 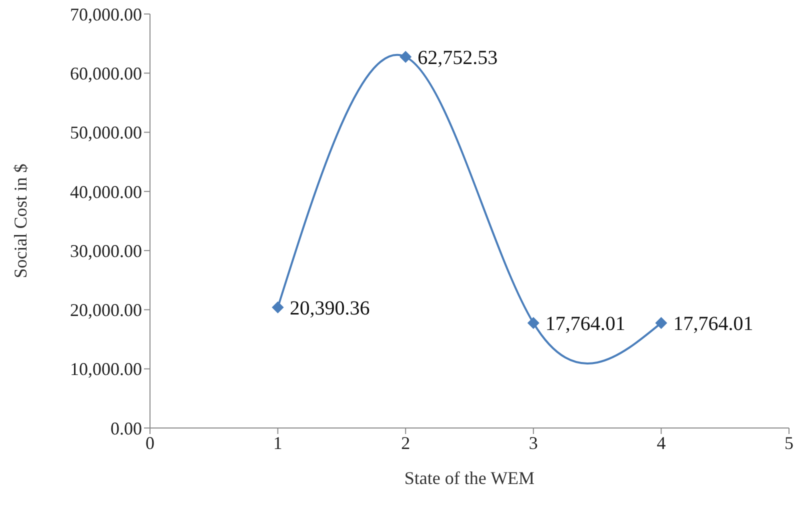 I want to click on y-axis-title: Social Cost in $, so click(x=20, y=221).